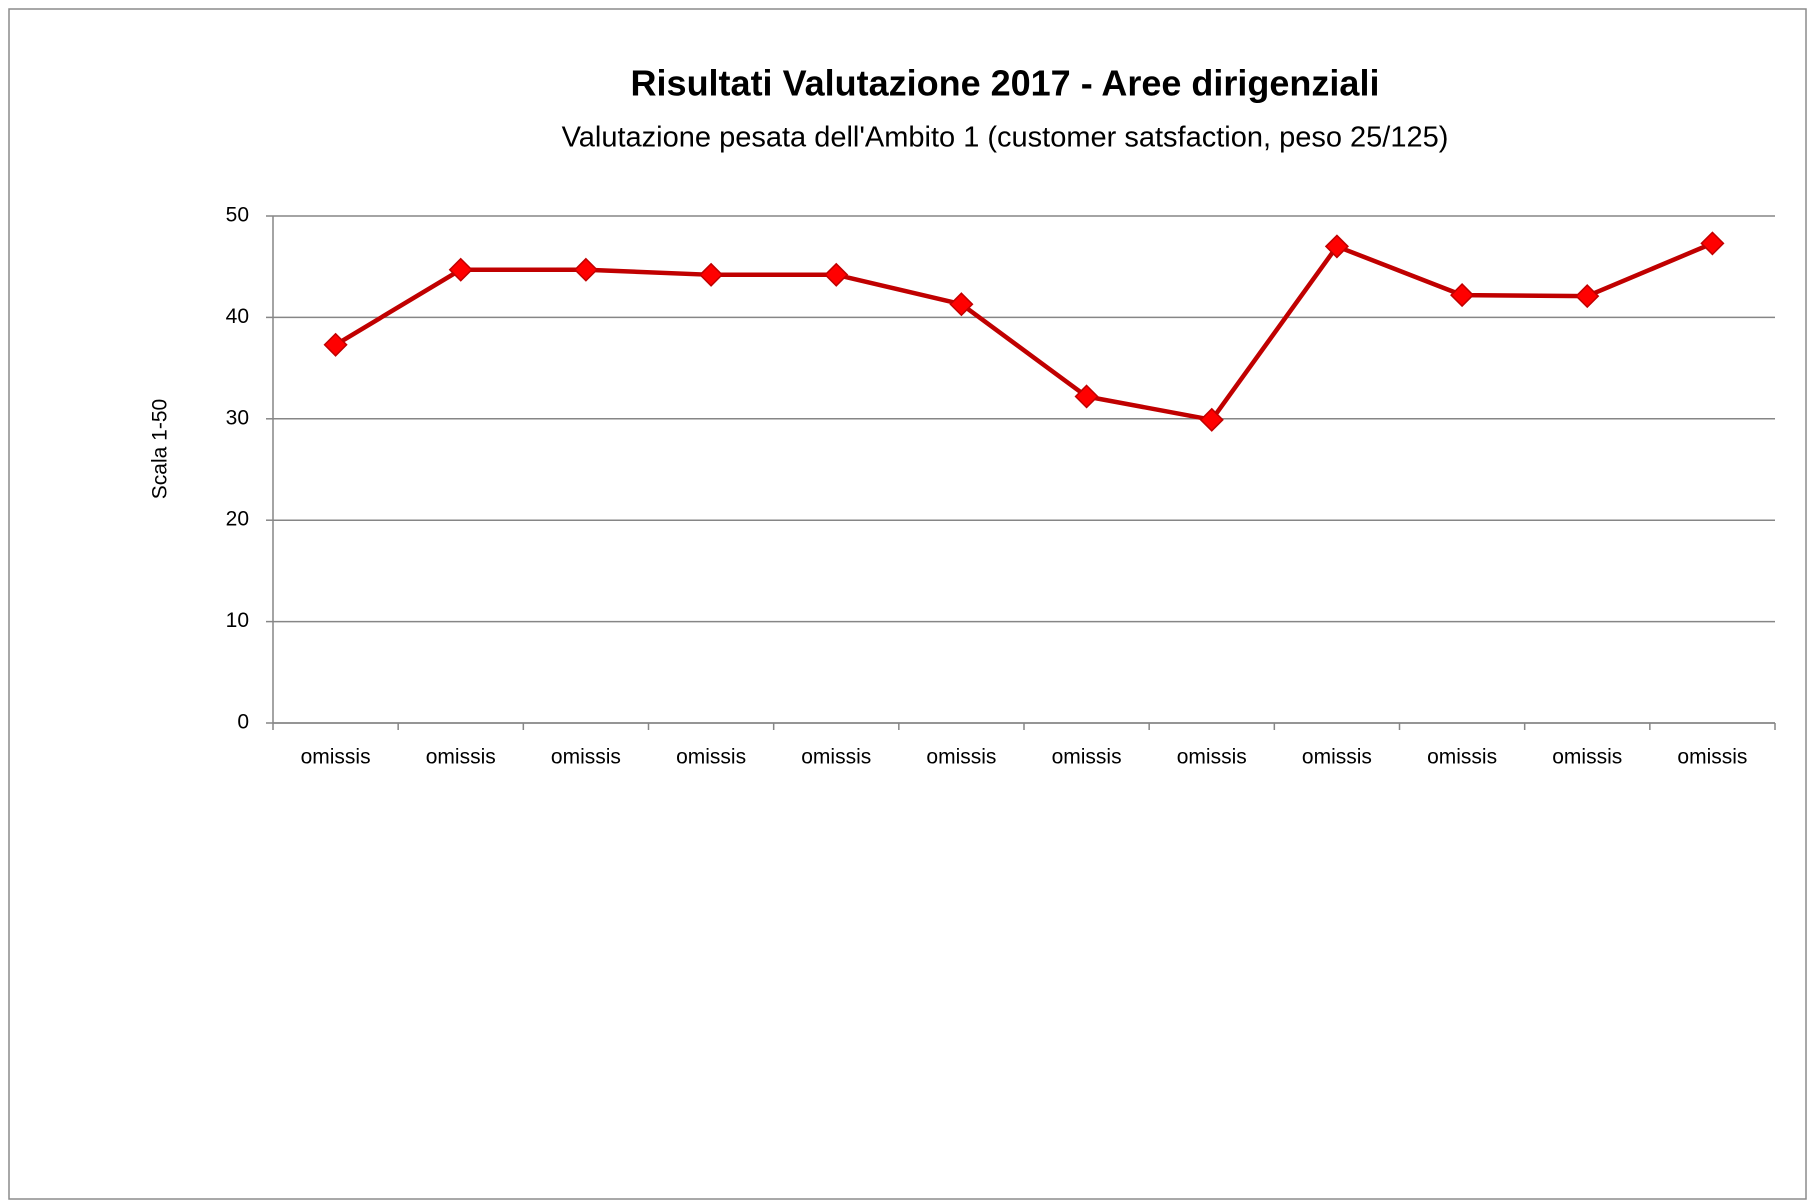  Describe the element at coordinates (237, 417) in the screenshot. I see `y-tick-label: 30` at that location.